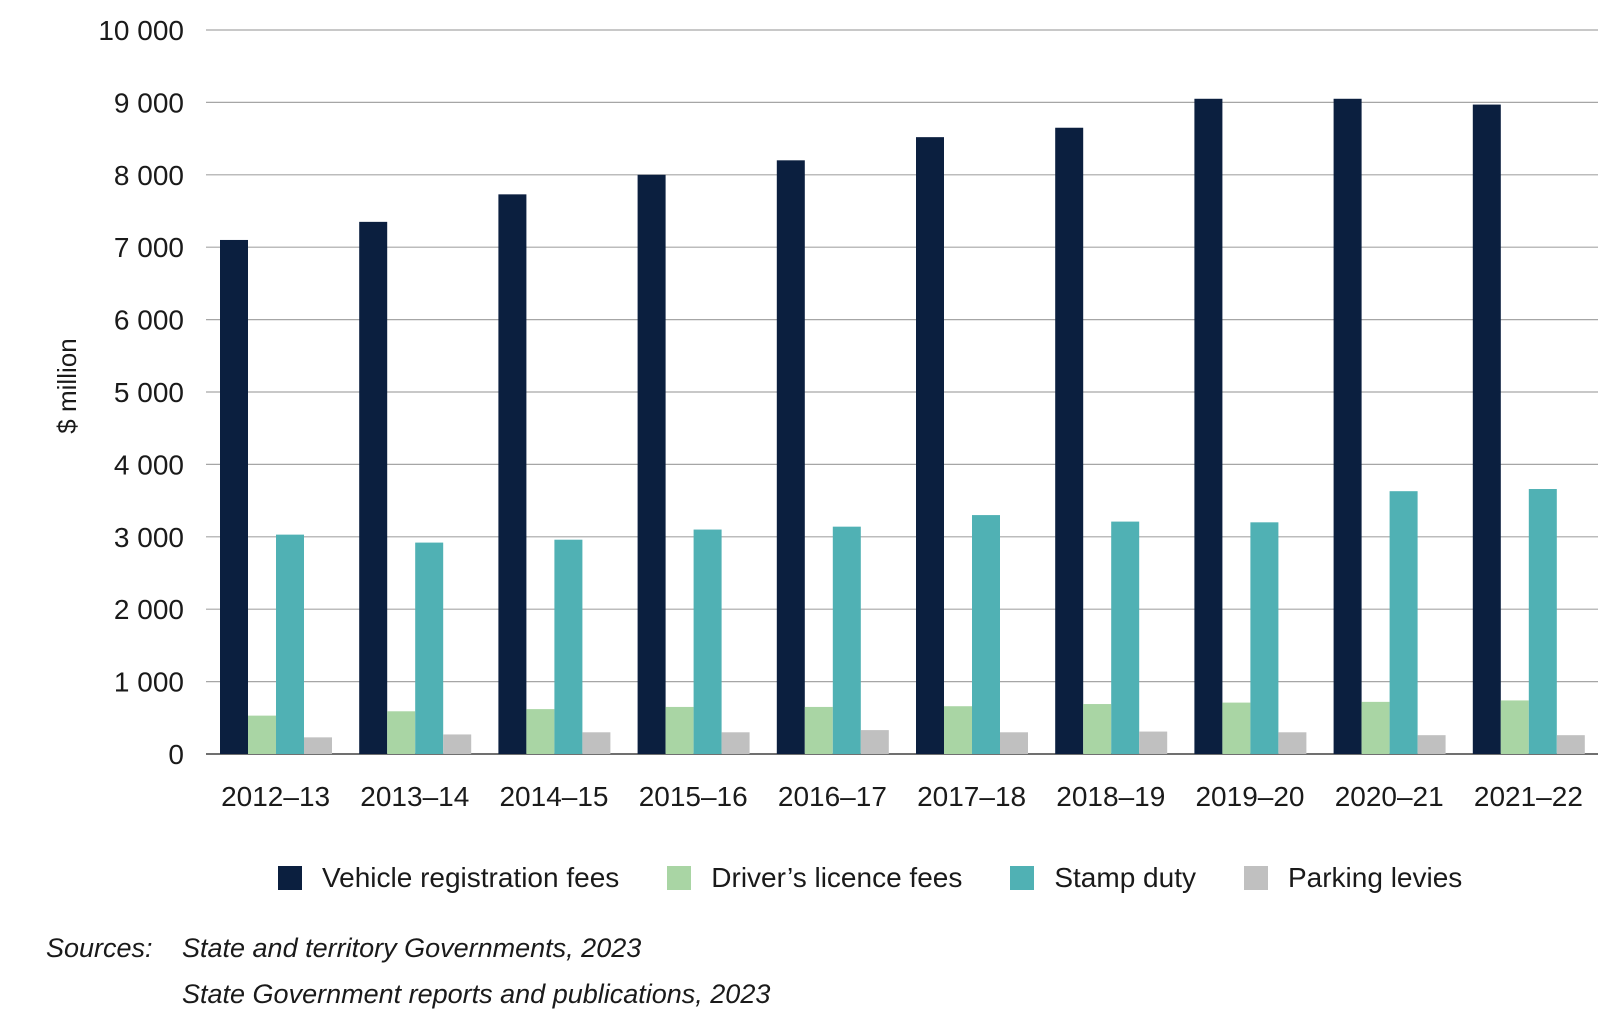 Image resolution: width=1624 pixels, height=1017 pixels. I want to click on legend-label: Driver’s licence fees, so click(837, 877).